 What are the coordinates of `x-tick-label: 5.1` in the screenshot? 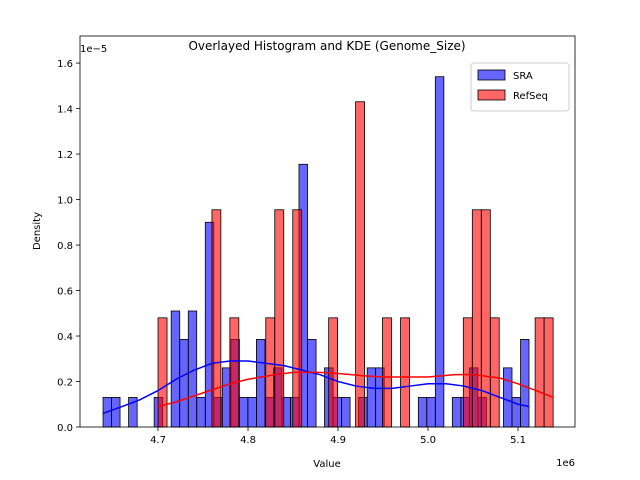 It's located at (518, 440).